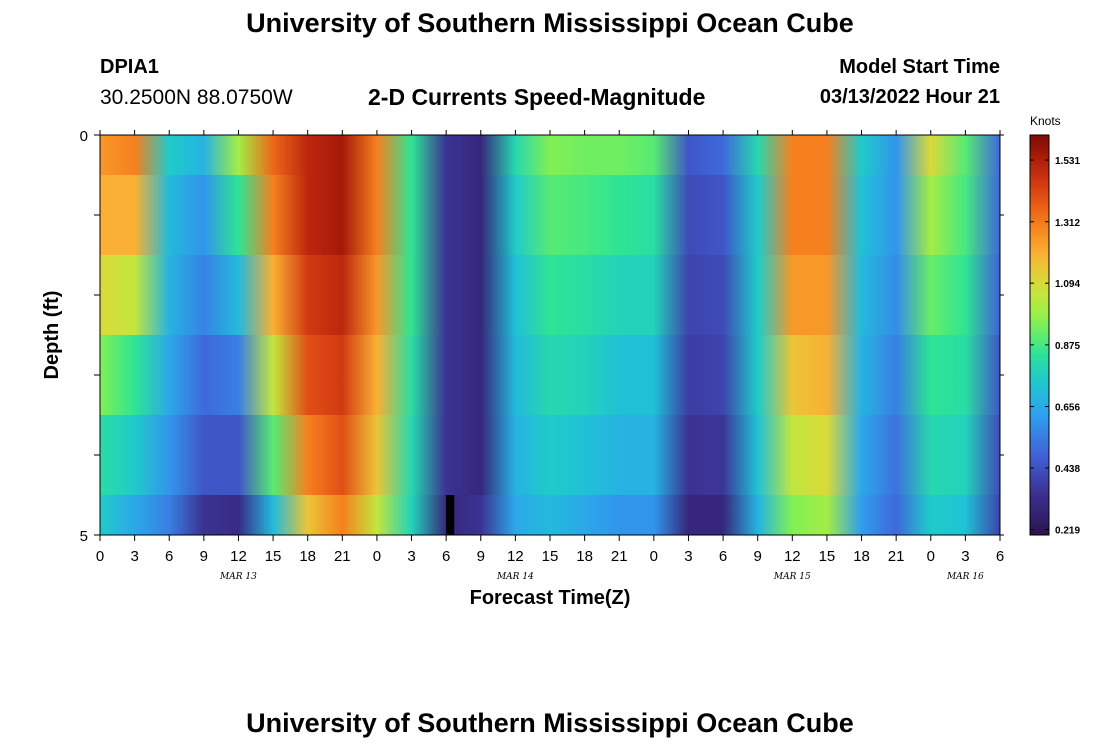 The image size is (1100, 750). What do you see at coordinates (1067, 408) in the screenshot?
I see `colorbar-tick-label: 0.656` at bounding box center [1067, 408].